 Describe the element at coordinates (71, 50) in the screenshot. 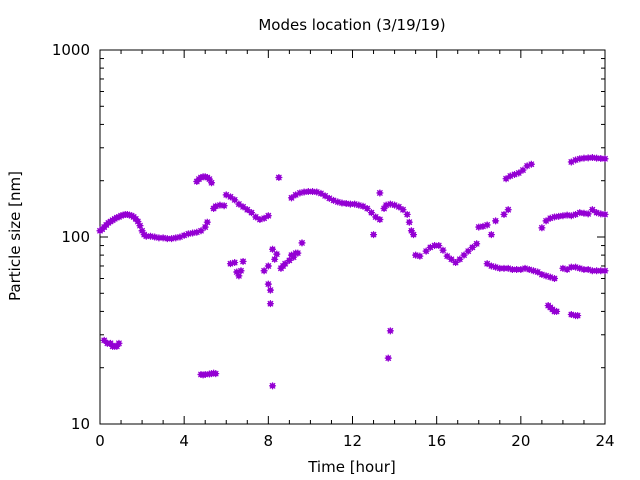

I see `y-tick-label: 1000` at that location.